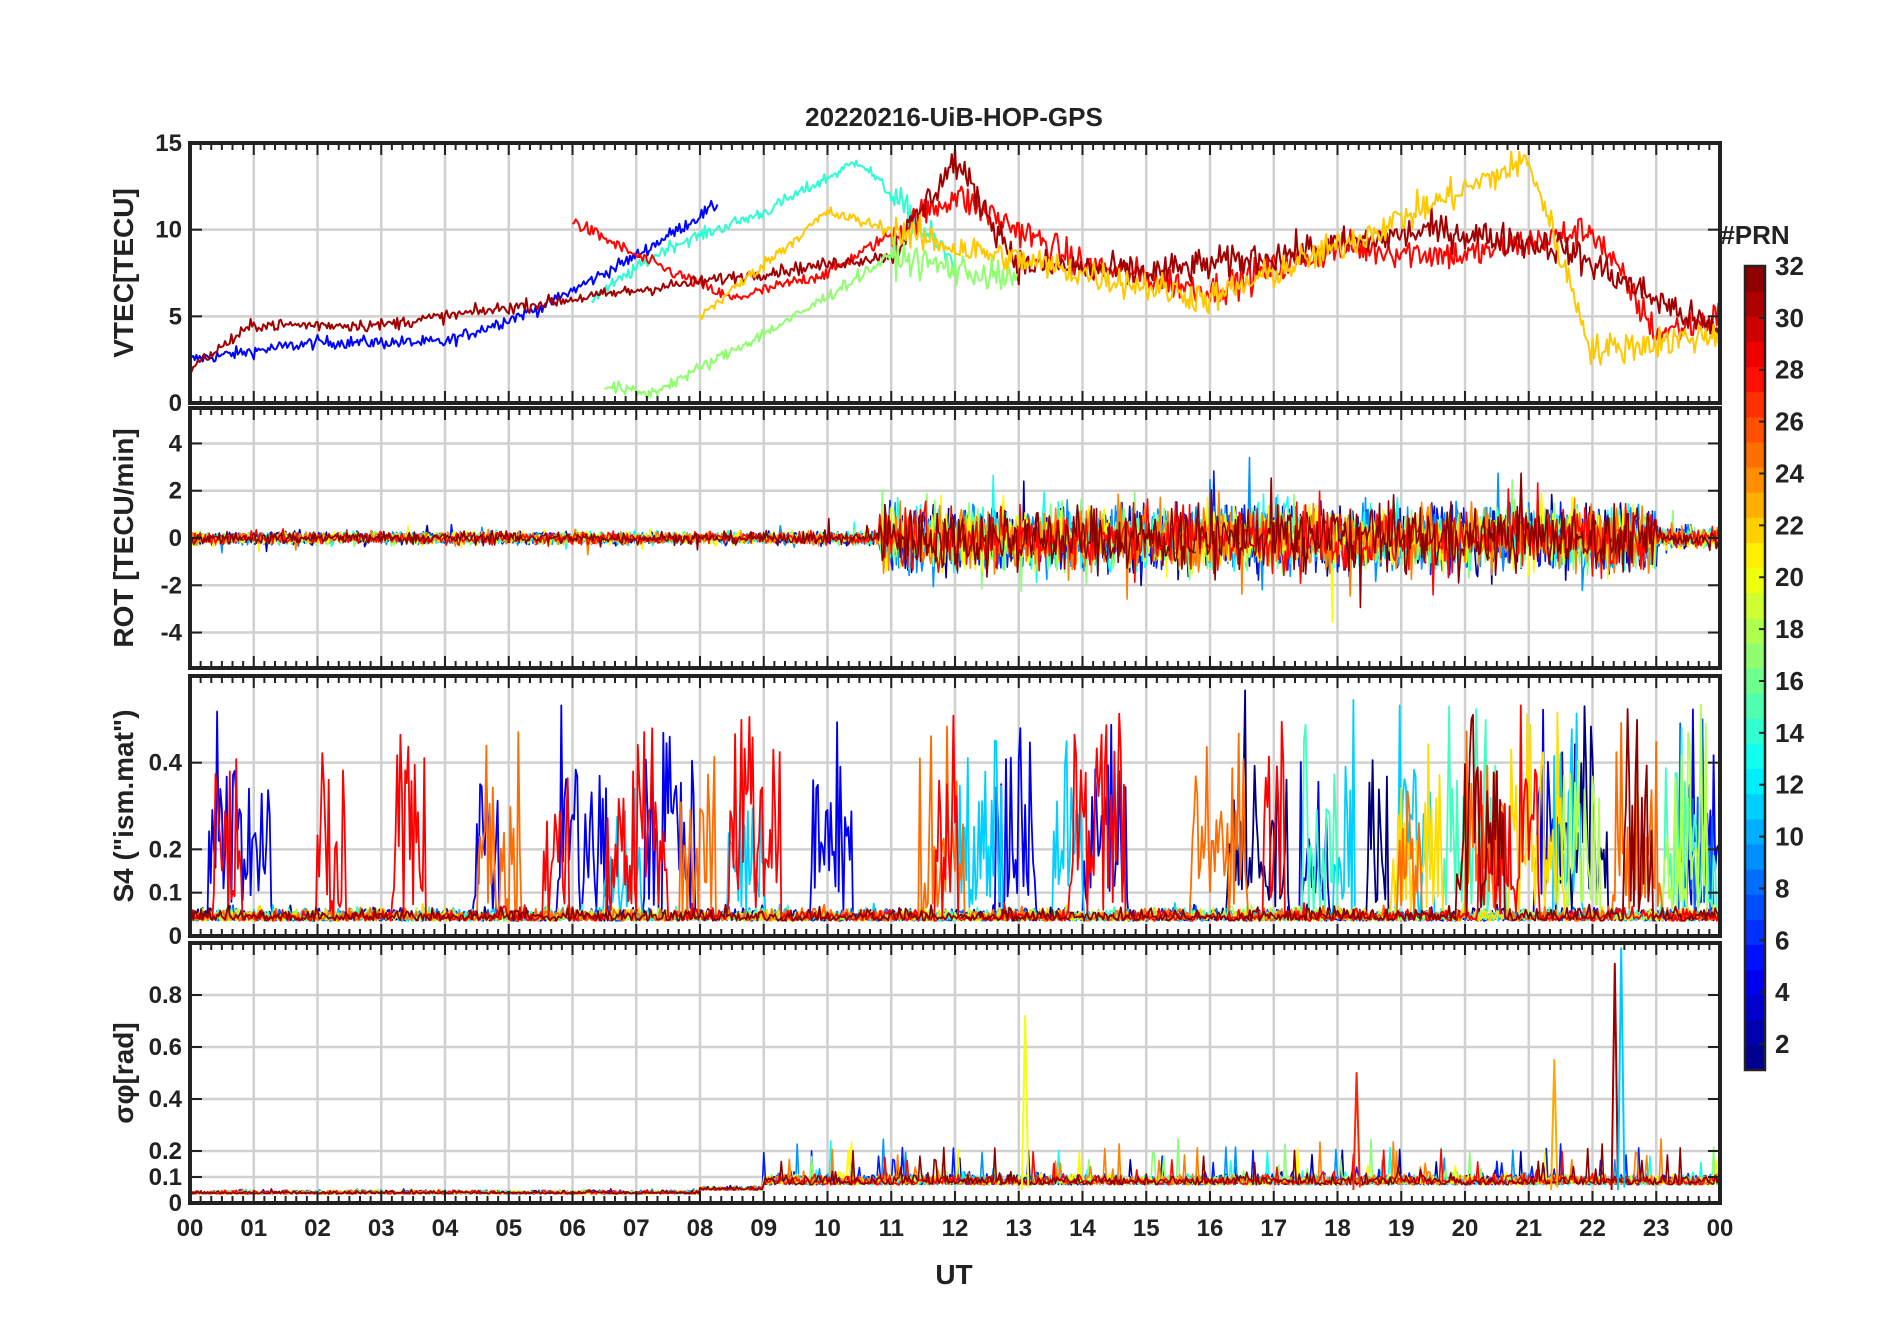  Describe the element at coordinates (1789, 473) in the screenshot. I see `colorbar-tick-label: 24` at that location.